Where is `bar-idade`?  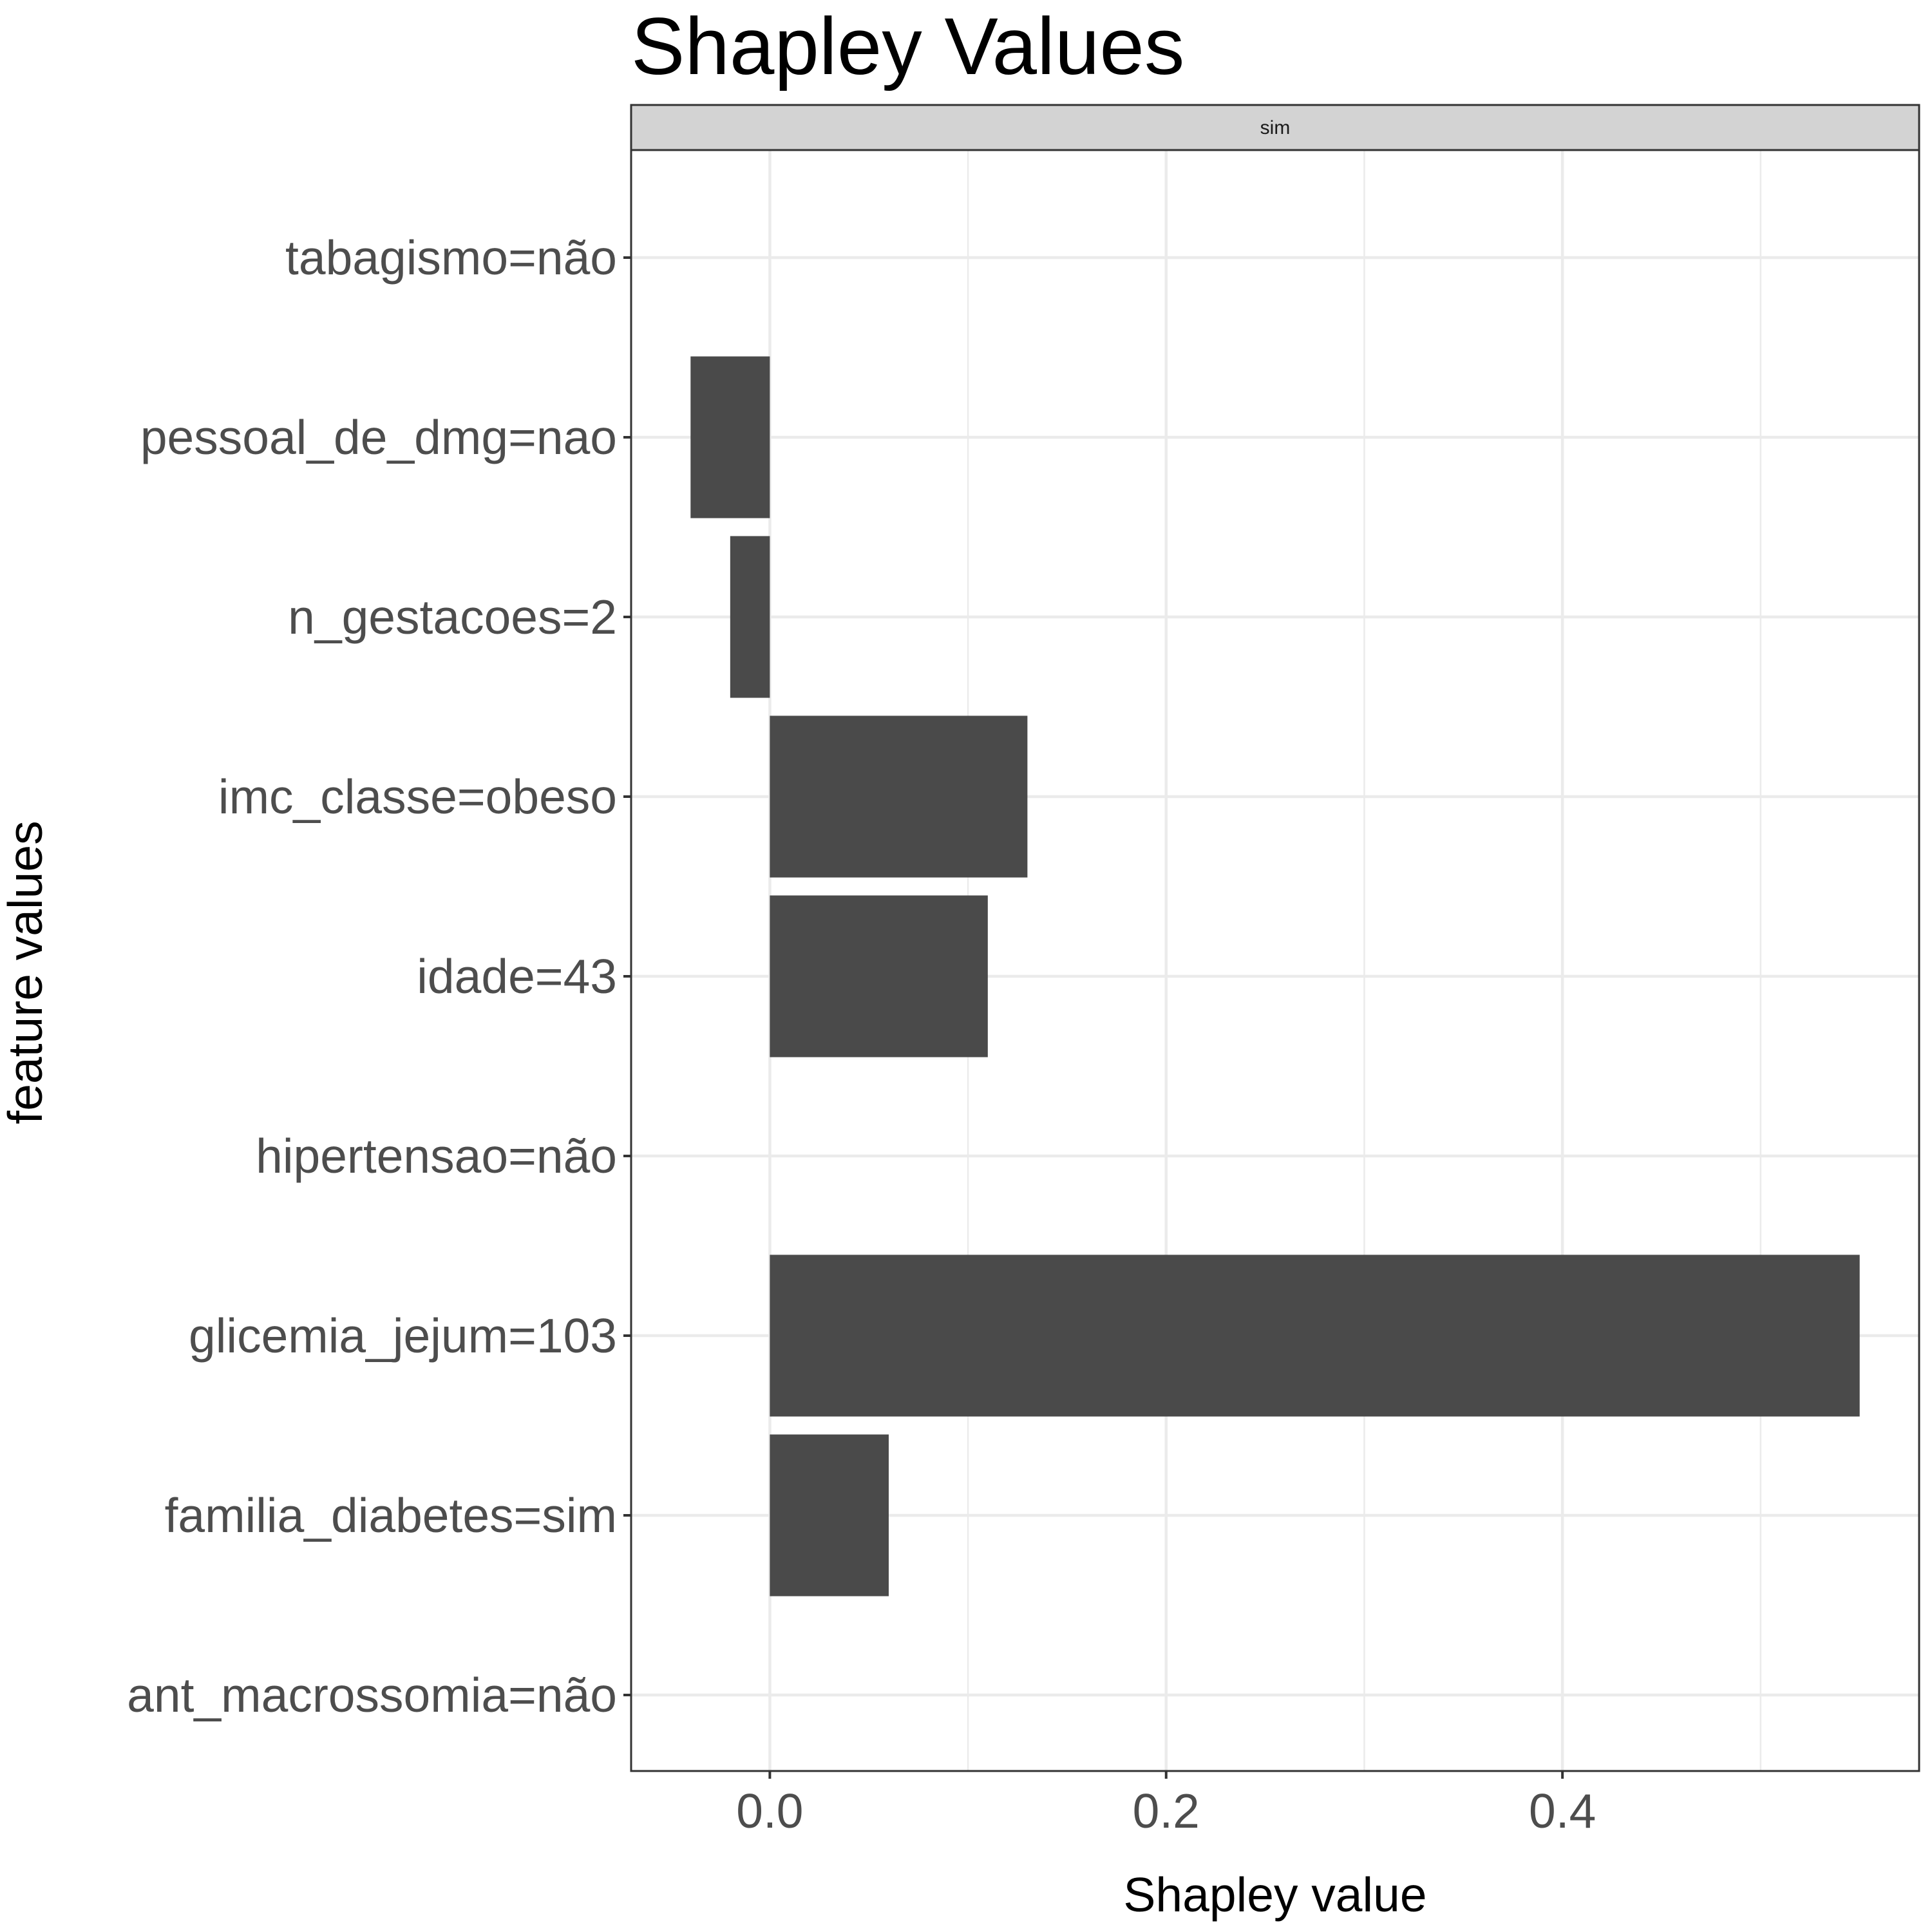 bar-idade is located at coordinates (879, 976).